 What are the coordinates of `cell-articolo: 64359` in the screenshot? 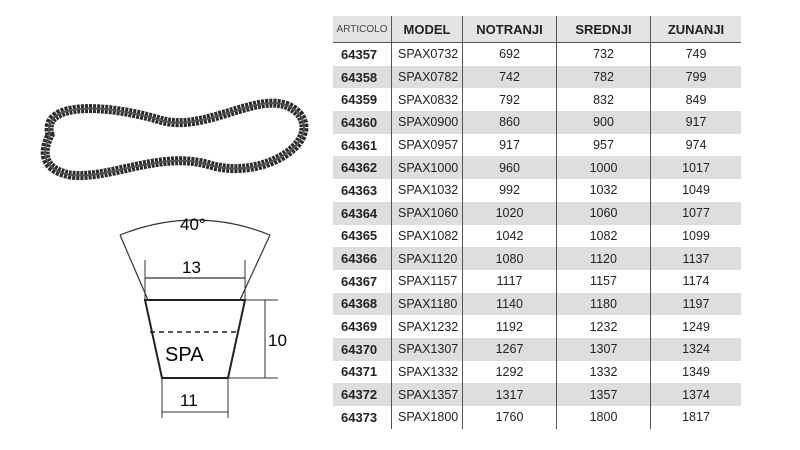 It's located at (359, 100).